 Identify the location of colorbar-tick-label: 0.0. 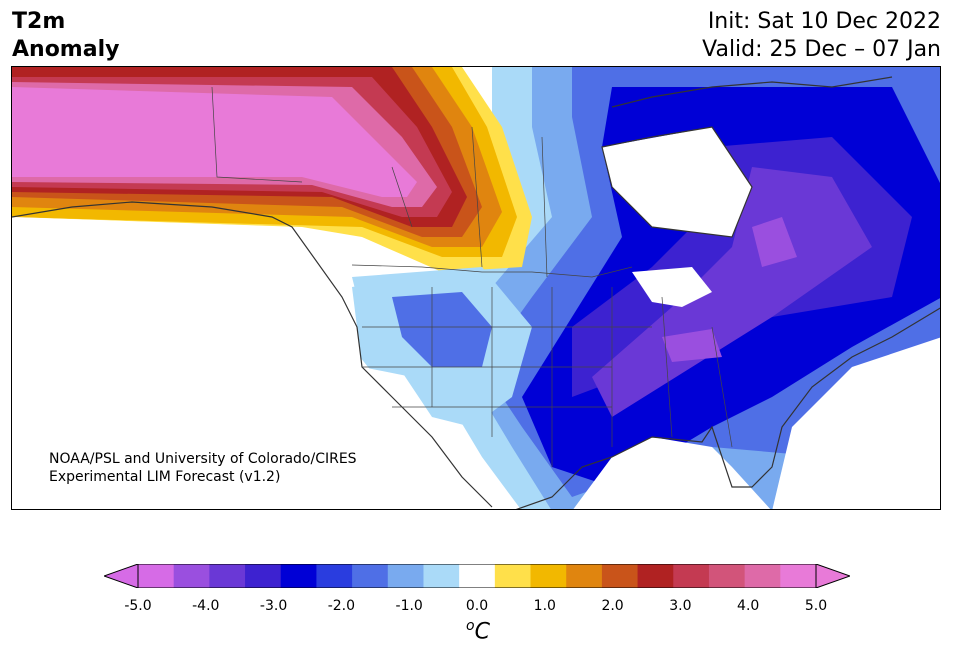
(477, 606).